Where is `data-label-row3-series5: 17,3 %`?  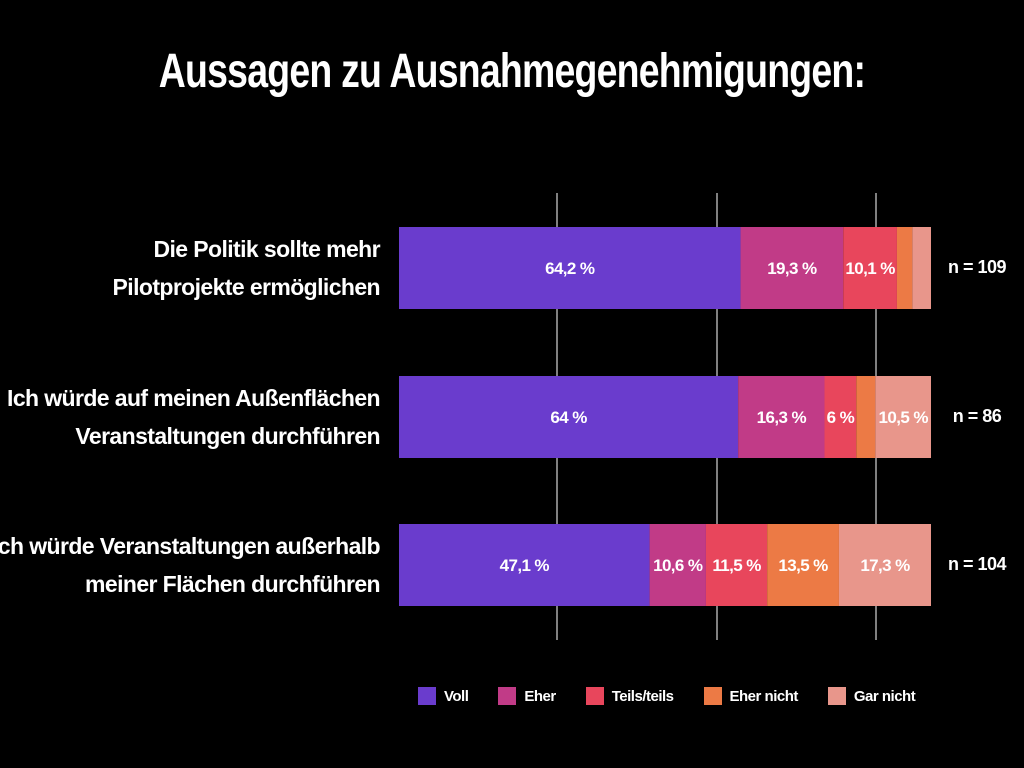 data-label-row3-series5: 17,3 % is located at coordinates (885, 565).